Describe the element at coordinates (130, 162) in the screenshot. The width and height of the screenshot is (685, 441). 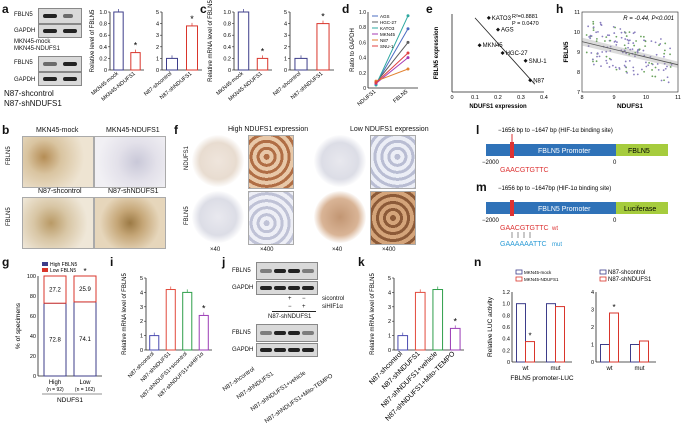
I see `micrograph` at that location.